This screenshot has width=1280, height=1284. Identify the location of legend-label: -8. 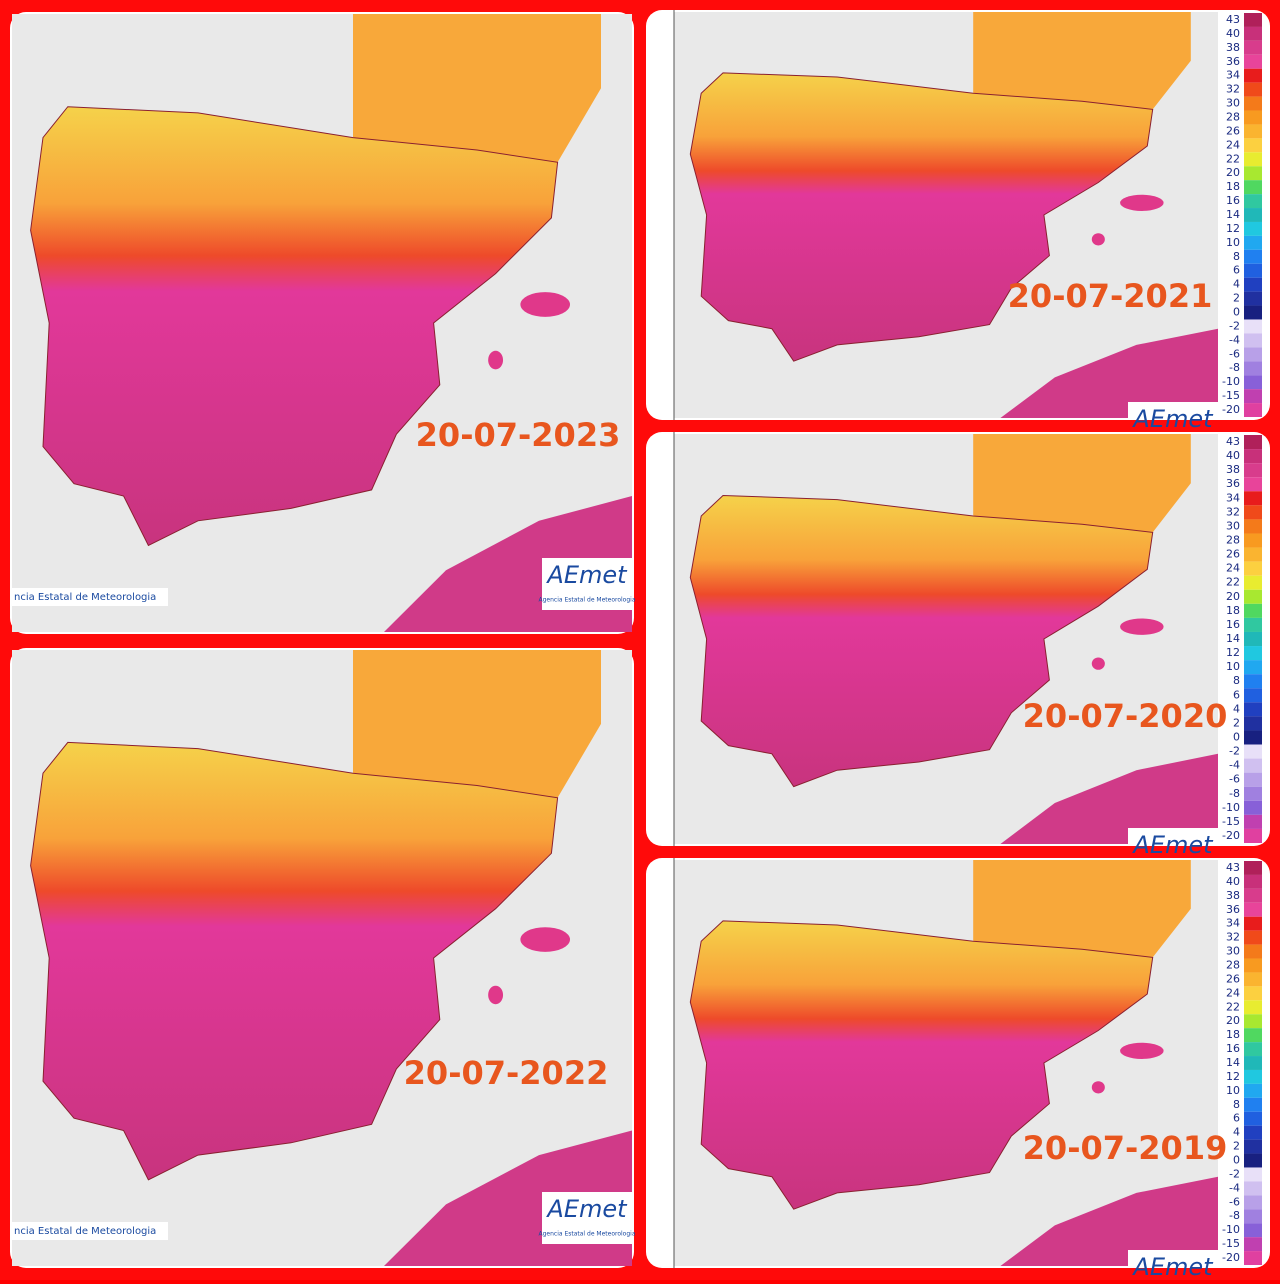
(1234, 1215).